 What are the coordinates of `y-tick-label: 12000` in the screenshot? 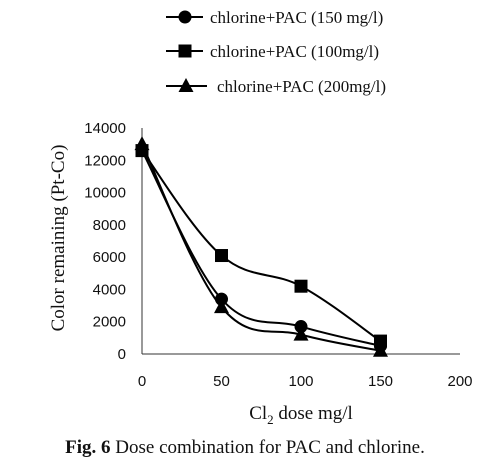 It's located at (105, 160).